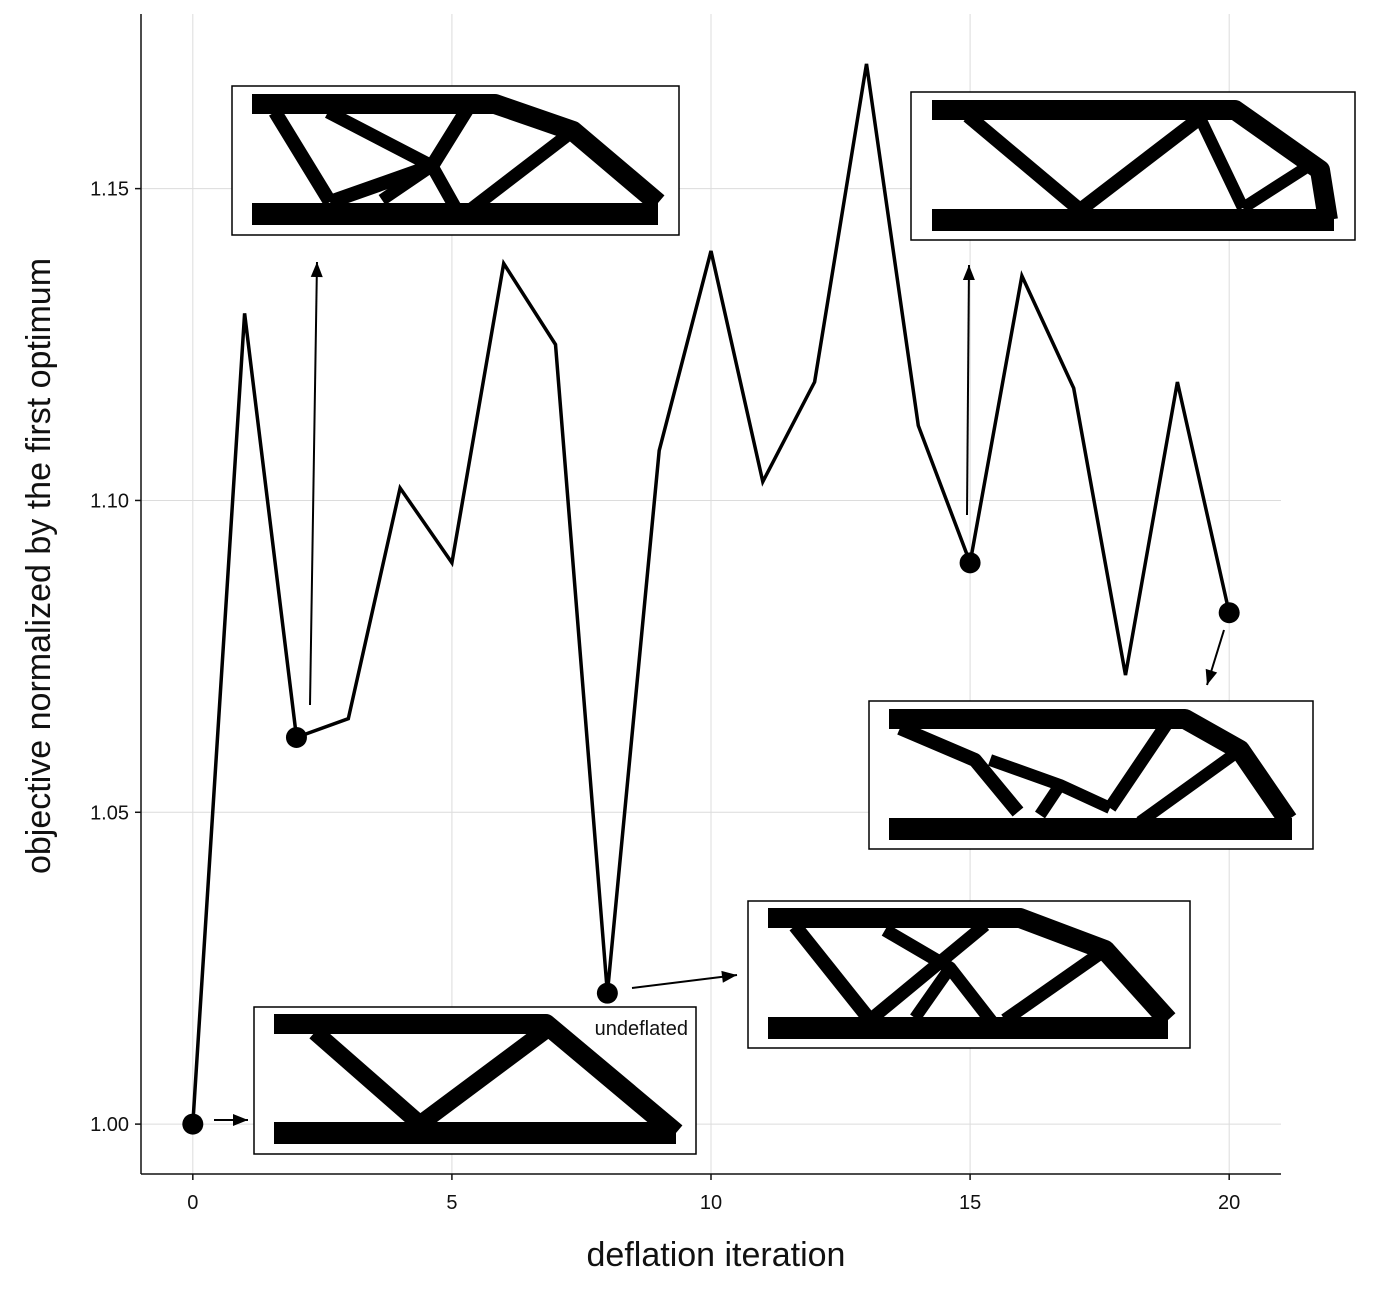  I want to click on y-tick-label: 1.00, so click(109, 1125).